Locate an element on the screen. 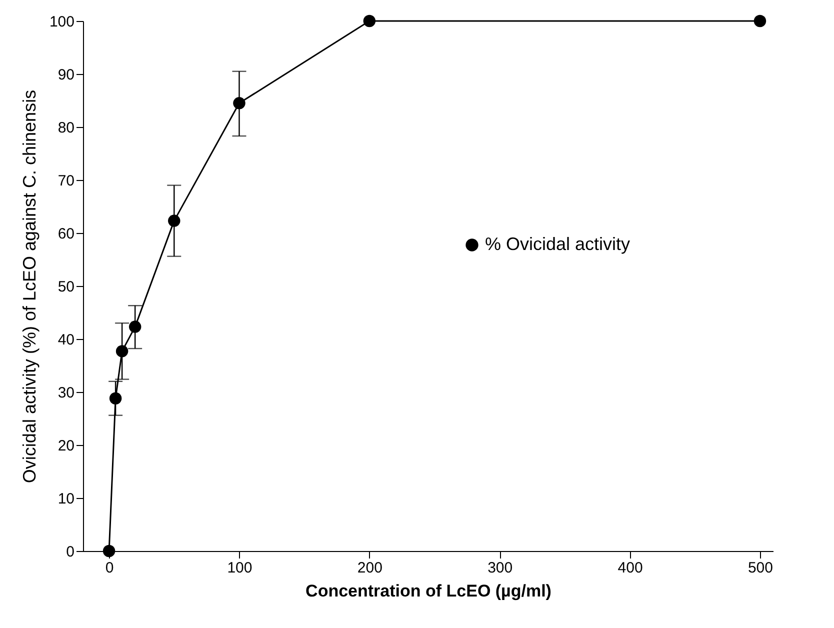  y-tick-label: 30 is located at coordinates (66, 393).